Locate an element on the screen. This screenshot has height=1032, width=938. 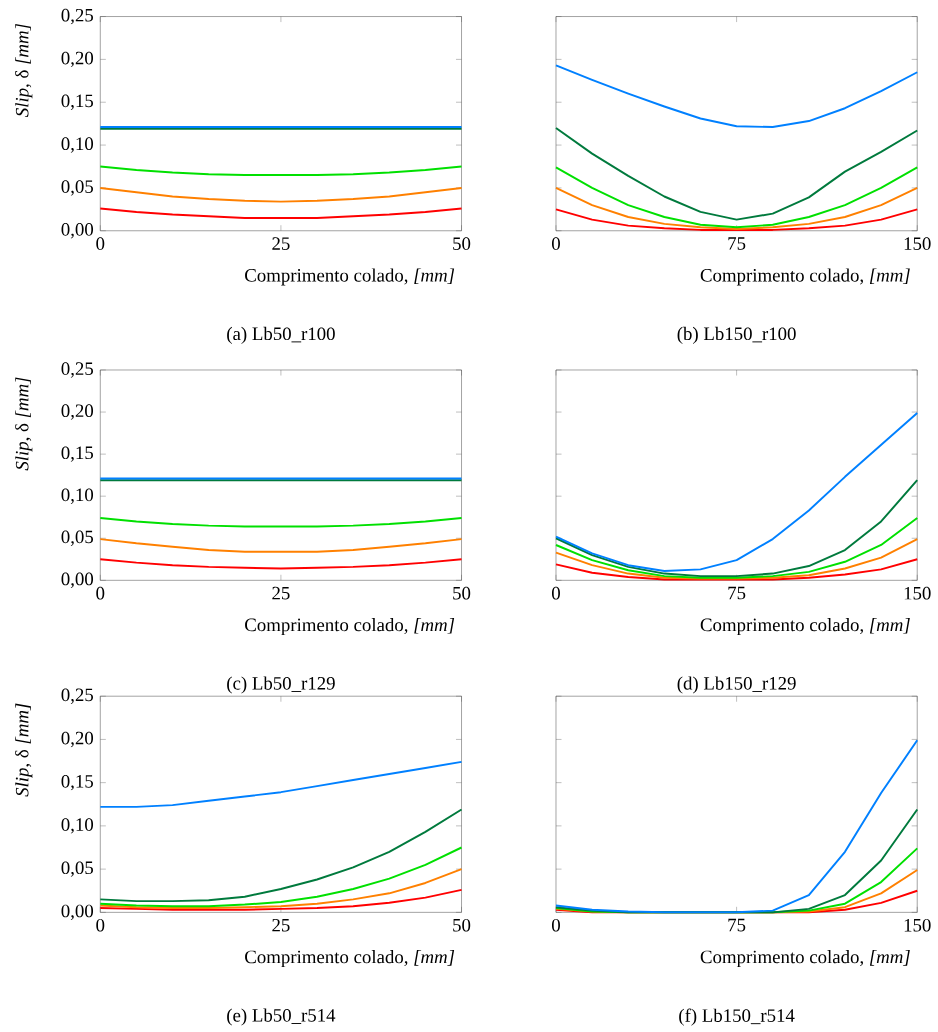
text: (a) Lb50_r100 is located at coordinates (281, 335).